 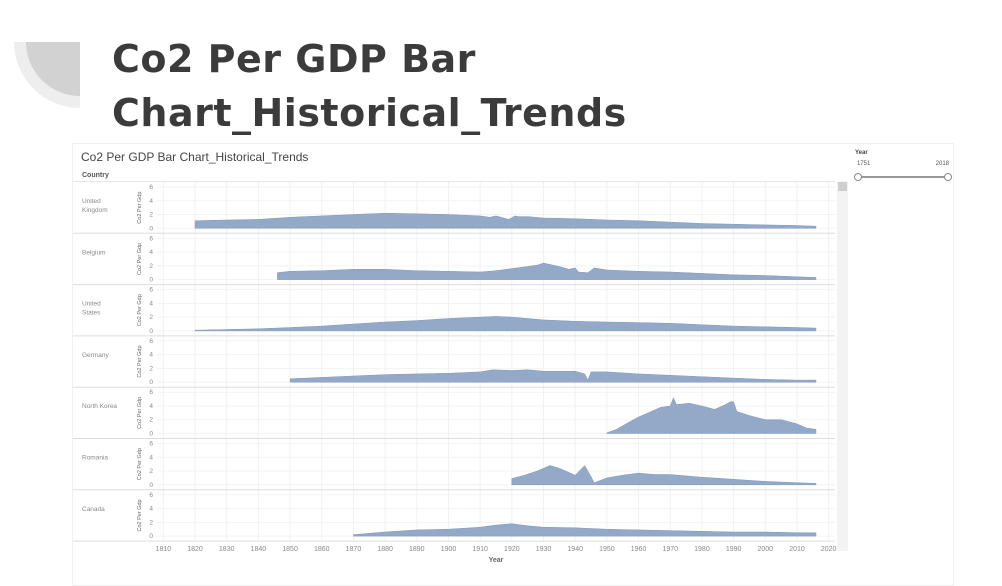 What do you see at coordinates (575, 549) in the screenshot?
I see `x-tick-label: 1940` at bounding box center [575, 549].